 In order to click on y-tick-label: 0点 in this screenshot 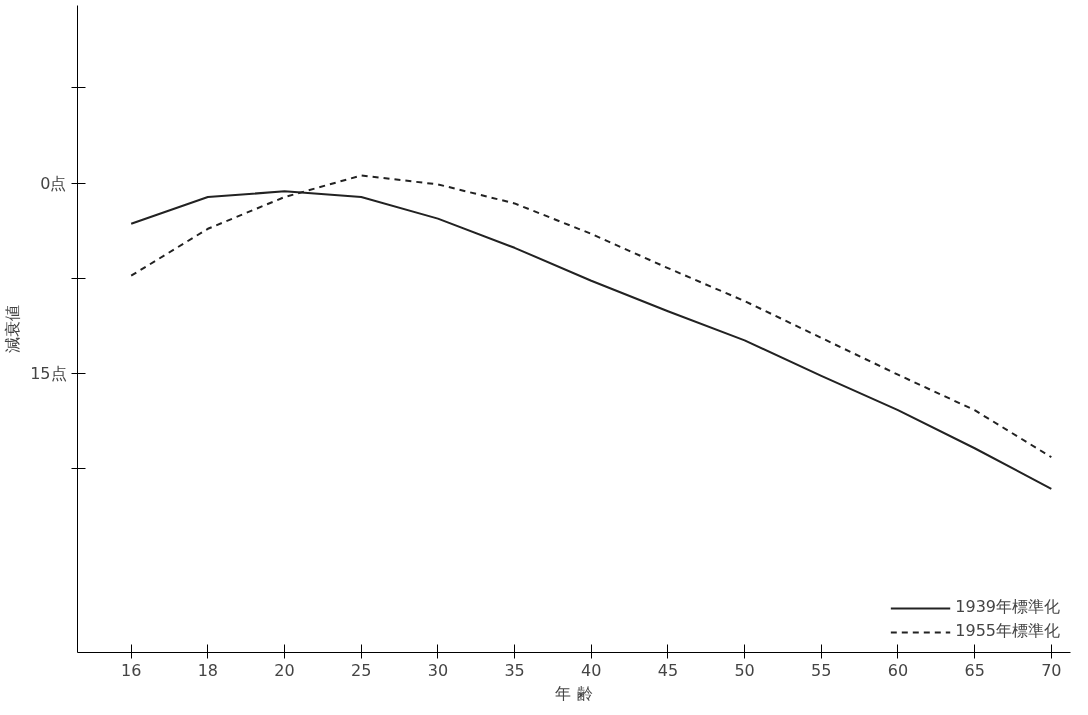, I will do `click(53, 183)`.